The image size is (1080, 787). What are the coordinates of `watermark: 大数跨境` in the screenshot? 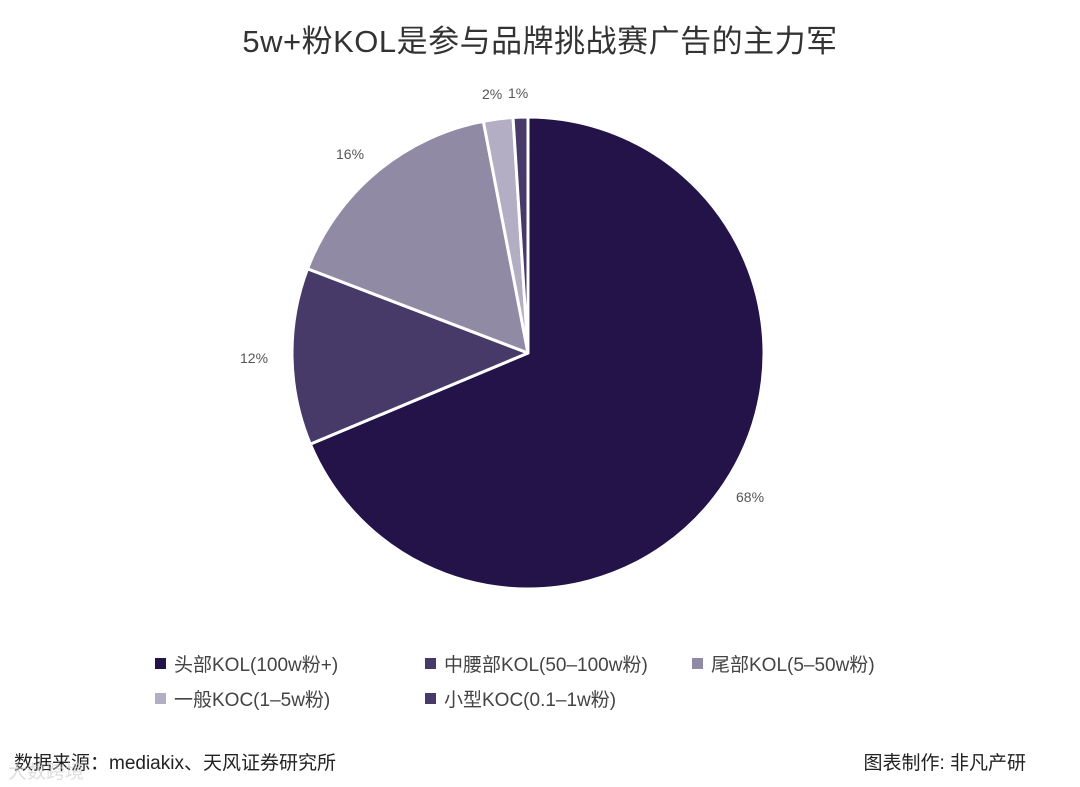 It's located at (46, 772).